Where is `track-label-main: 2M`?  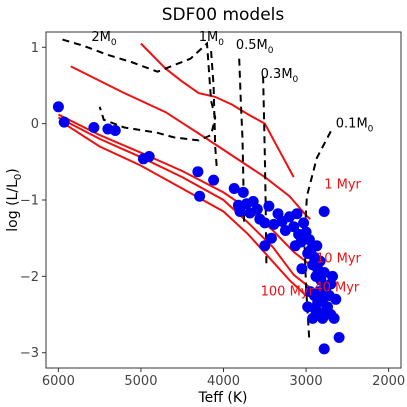 track-label-main: 2M is located at coordinates (101, 37).